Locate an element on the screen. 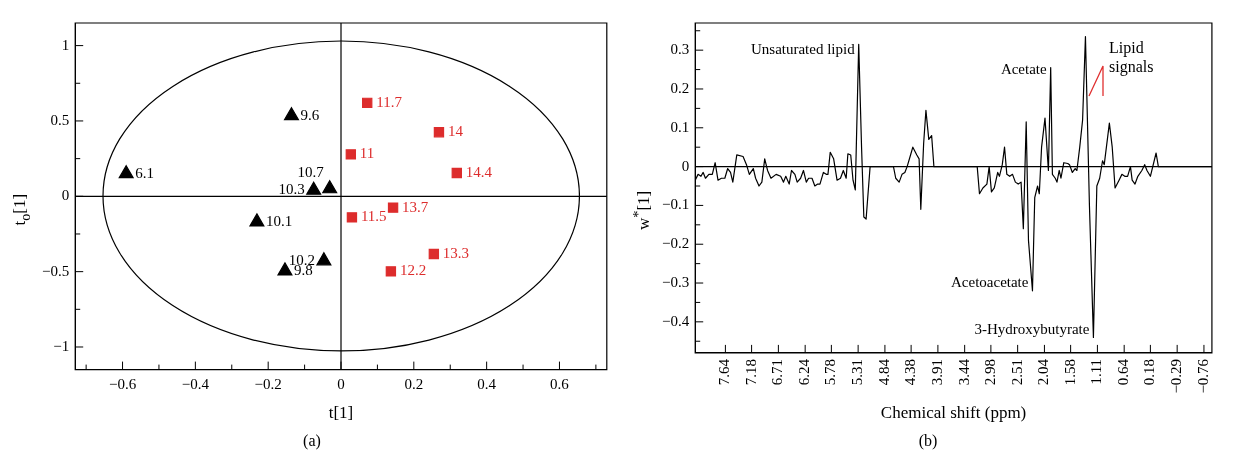  x-tick-label: 1.11 is located at coordinates (1096, 371).